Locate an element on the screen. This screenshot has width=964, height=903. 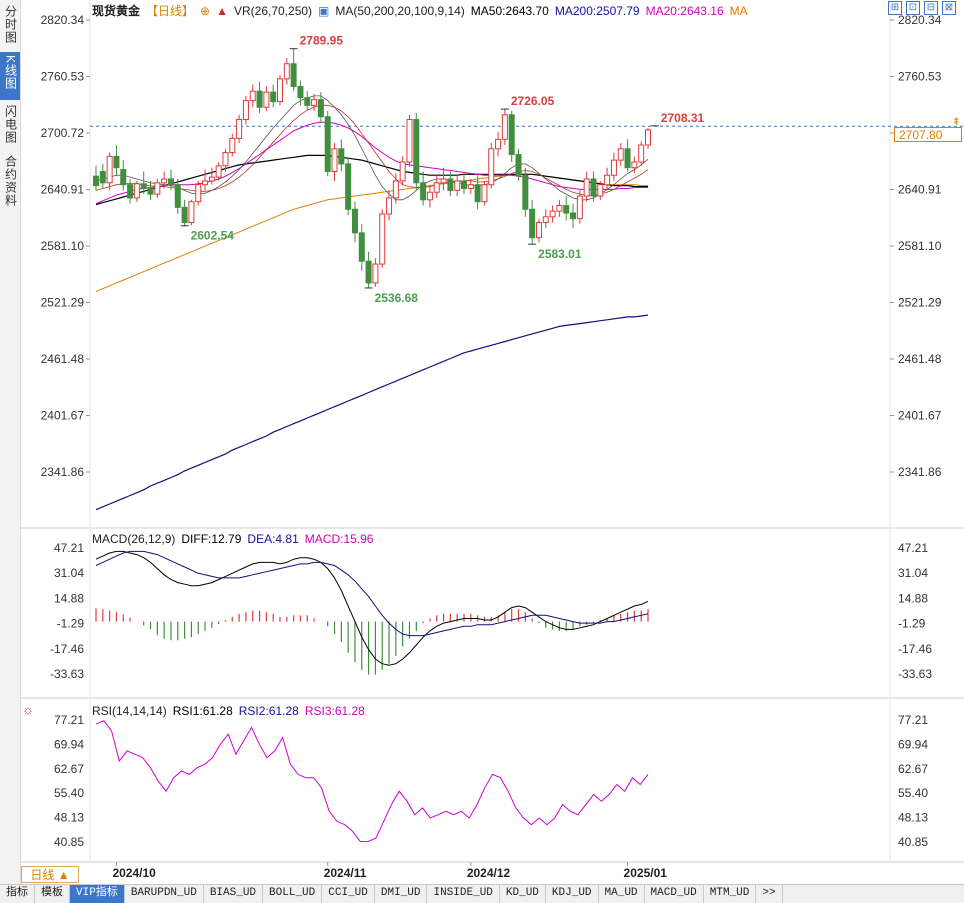
period-selector: 日线 ▲ is located at coordinates (50, 874).